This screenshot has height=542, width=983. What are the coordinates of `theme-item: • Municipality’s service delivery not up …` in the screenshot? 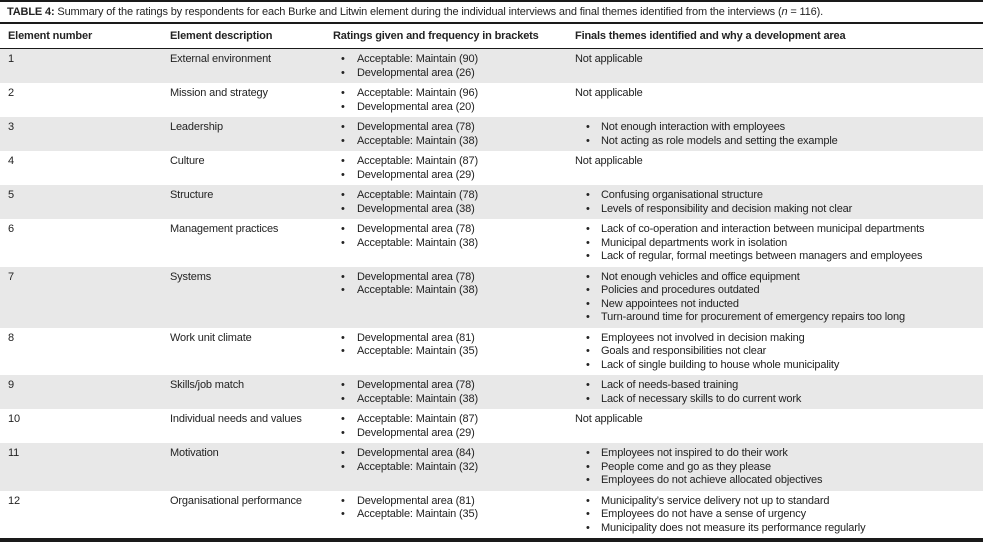 It's located at (777, 502).